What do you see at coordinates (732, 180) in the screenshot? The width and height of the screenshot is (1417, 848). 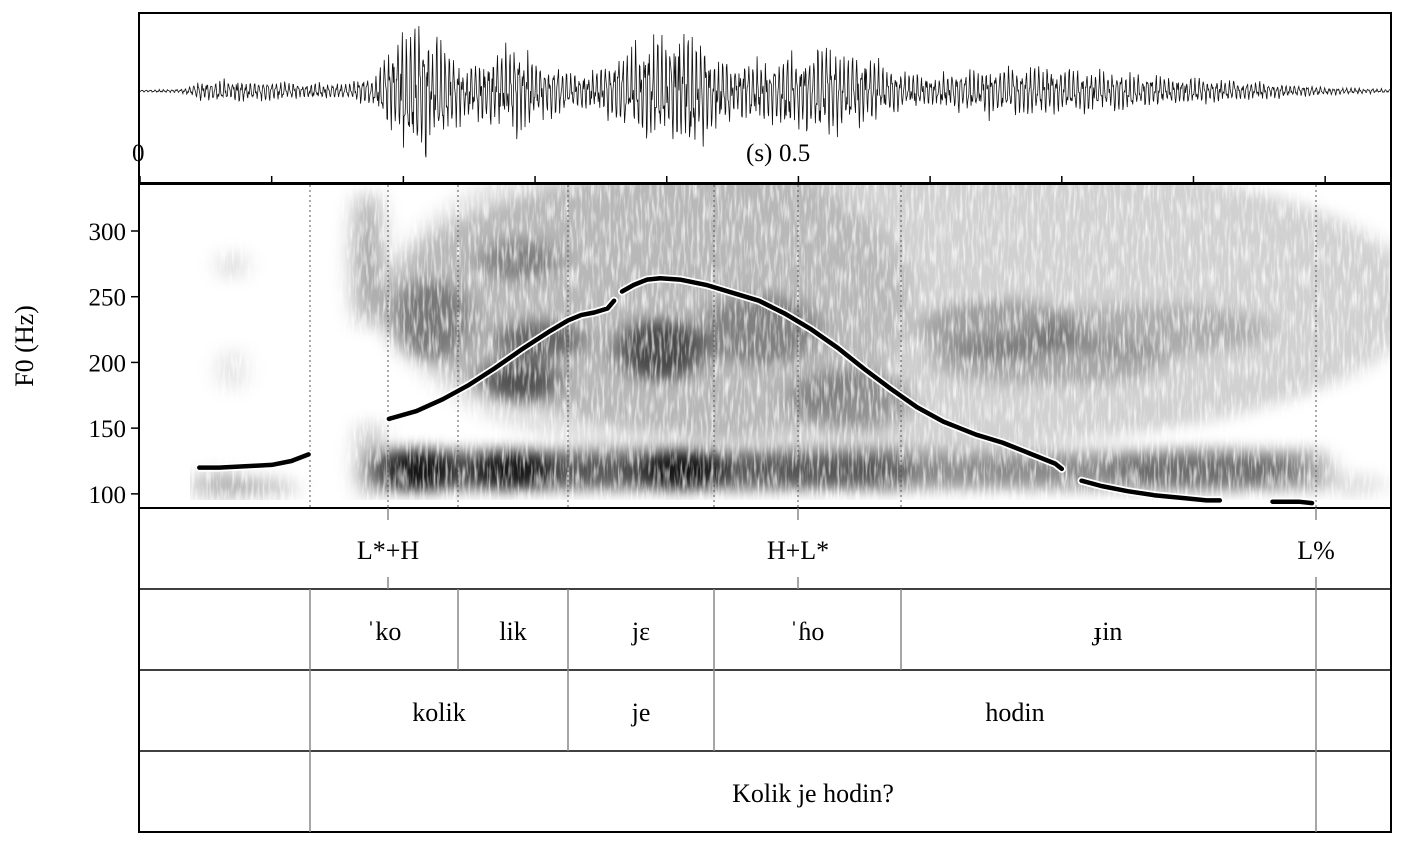 I see `time-axis-ticks` at bounding box center [732, 180].